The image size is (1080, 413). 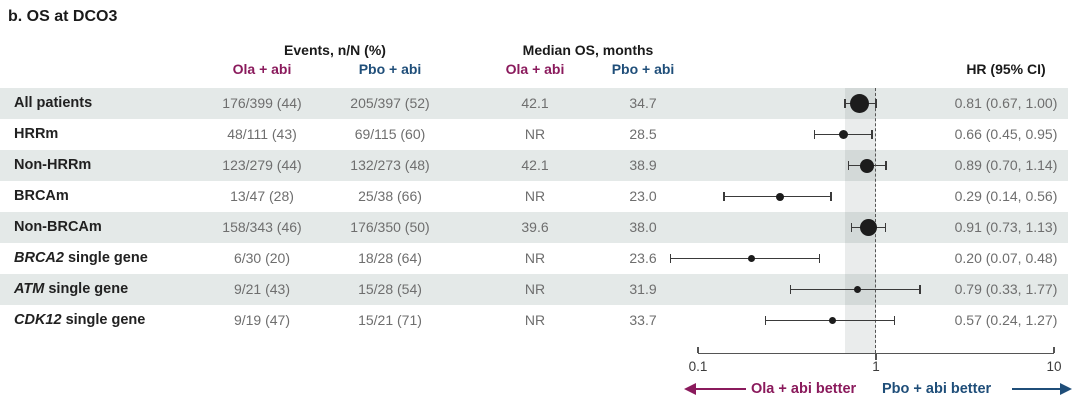 What do you see at coordinates (390, 103) in the screenshot?
I see `events-pbo-cell: 205/397 (52)` at bounding box center [390, 103].